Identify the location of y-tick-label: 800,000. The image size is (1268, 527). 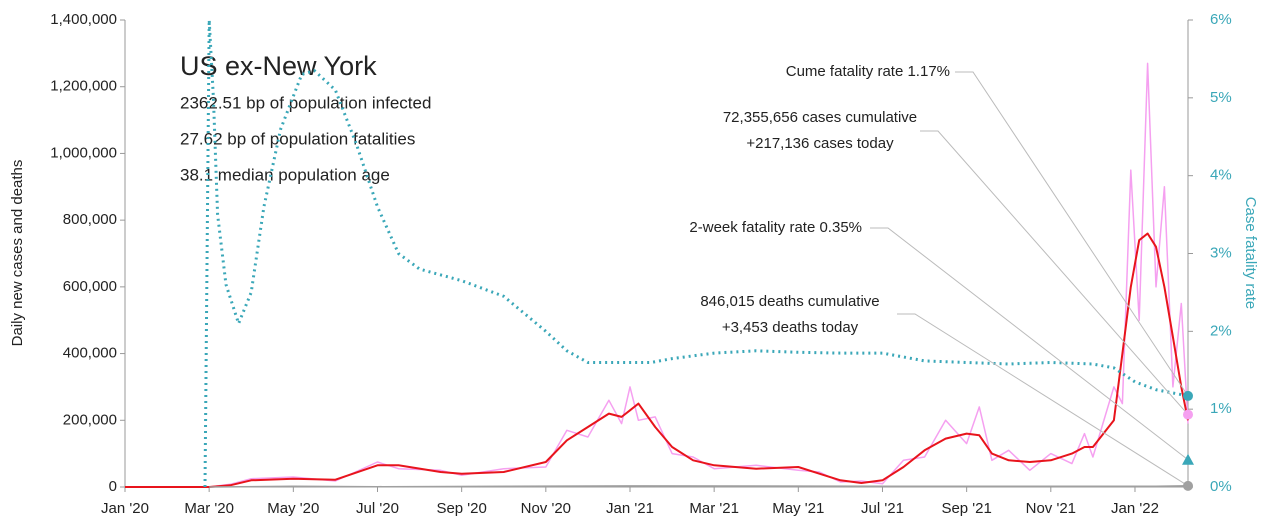
(90, 219).